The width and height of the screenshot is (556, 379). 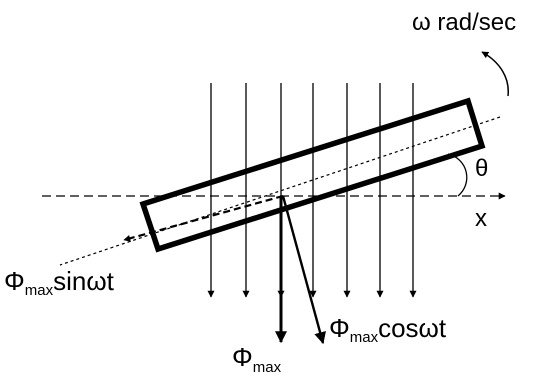 What do you see at coordinates (203, 218) in the screenshot?
I see `phi-sin-arrow` at bounding box center [203, 218].